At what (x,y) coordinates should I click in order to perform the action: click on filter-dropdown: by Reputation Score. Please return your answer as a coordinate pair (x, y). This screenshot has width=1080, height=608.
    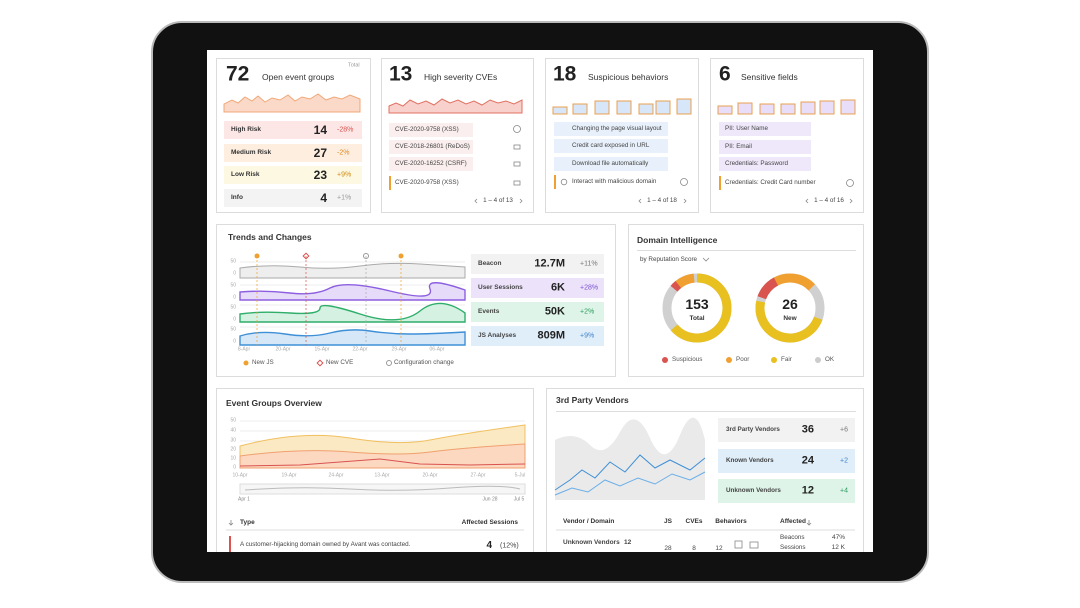
    Looking at the image, I should click on (669, 259).